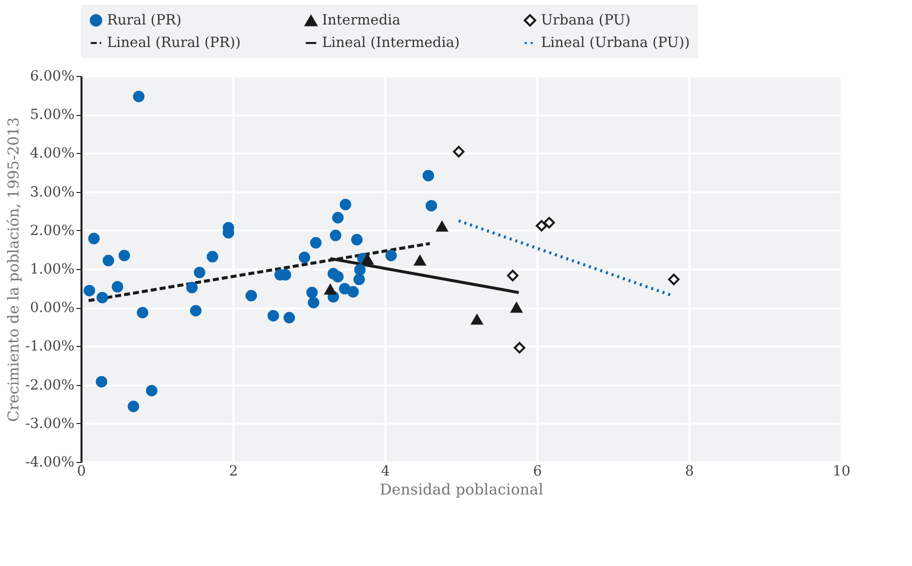 The image size is (912, 566). What do you see at coordinates (13, 269) in the screenshot?
I see `y-axis-title: Crecimiento de la población, 1995-2013` at bounding box center [13, 269].